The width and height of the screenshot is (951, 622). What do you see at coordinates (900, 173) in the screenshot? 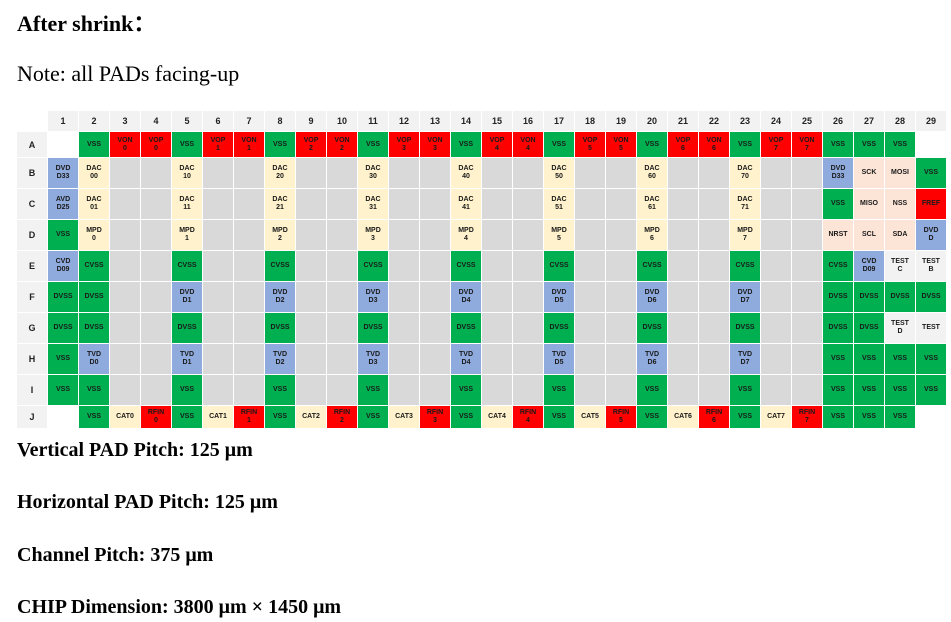
I see `pad-cell: MOSI` at bounding box center [900, 173].